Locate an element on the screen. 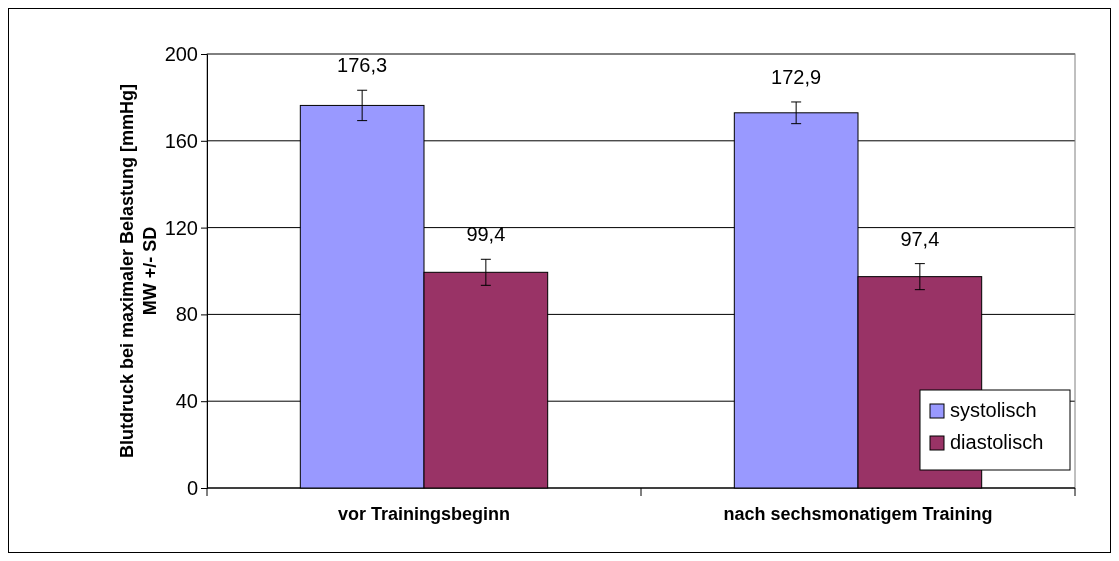  legend-label: systolisch is located at coordinates (993, 410).